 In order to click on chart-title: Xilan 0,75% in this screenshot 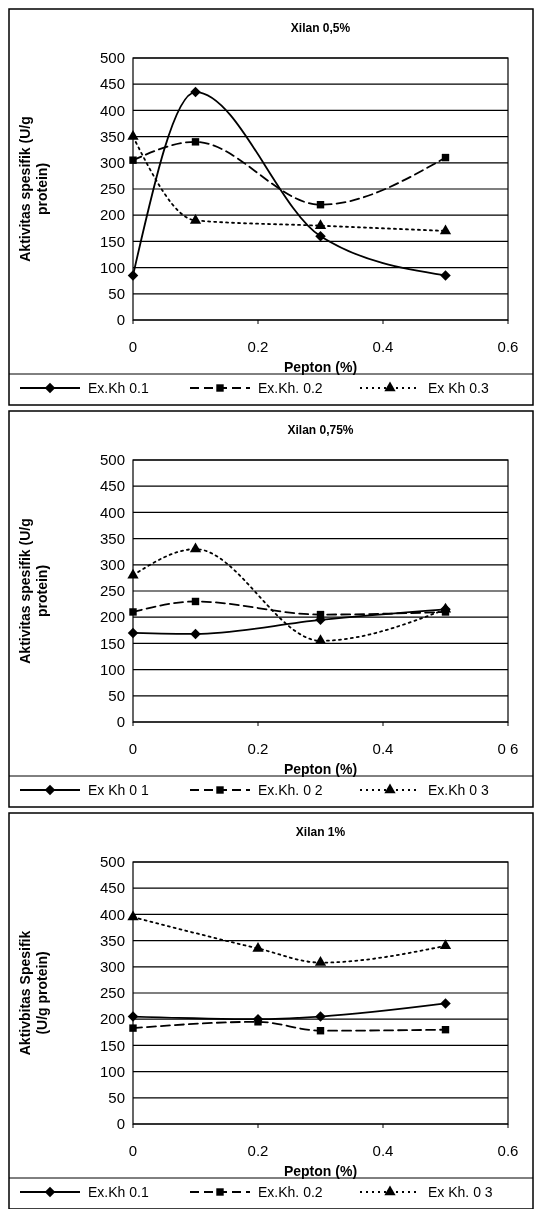, I will do `click(320, 430)`.